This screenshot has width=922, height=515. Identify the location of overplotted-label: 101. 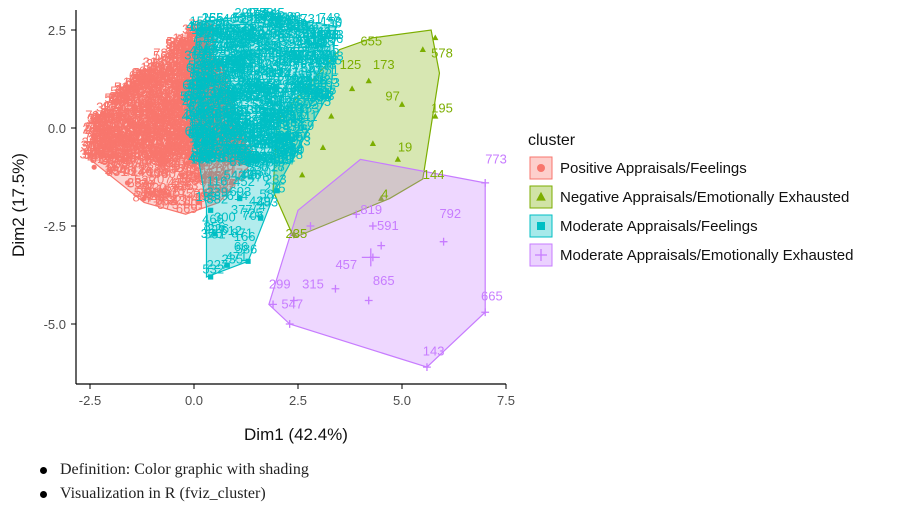
(298, 87).